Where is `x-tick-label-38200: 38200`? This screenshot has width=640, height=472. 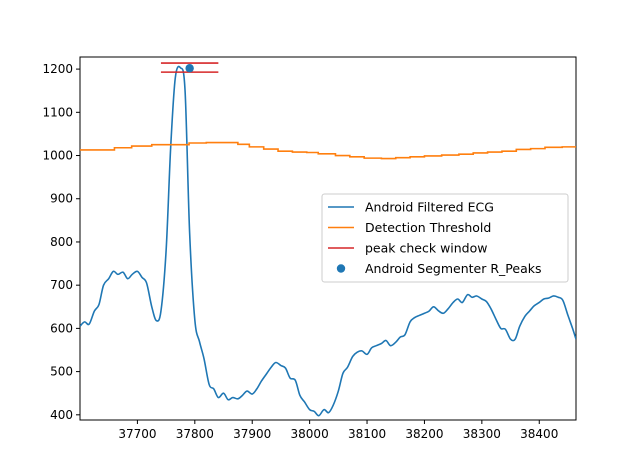 x-tick-label-38200: 38200 is located at coordinates (424, 434).